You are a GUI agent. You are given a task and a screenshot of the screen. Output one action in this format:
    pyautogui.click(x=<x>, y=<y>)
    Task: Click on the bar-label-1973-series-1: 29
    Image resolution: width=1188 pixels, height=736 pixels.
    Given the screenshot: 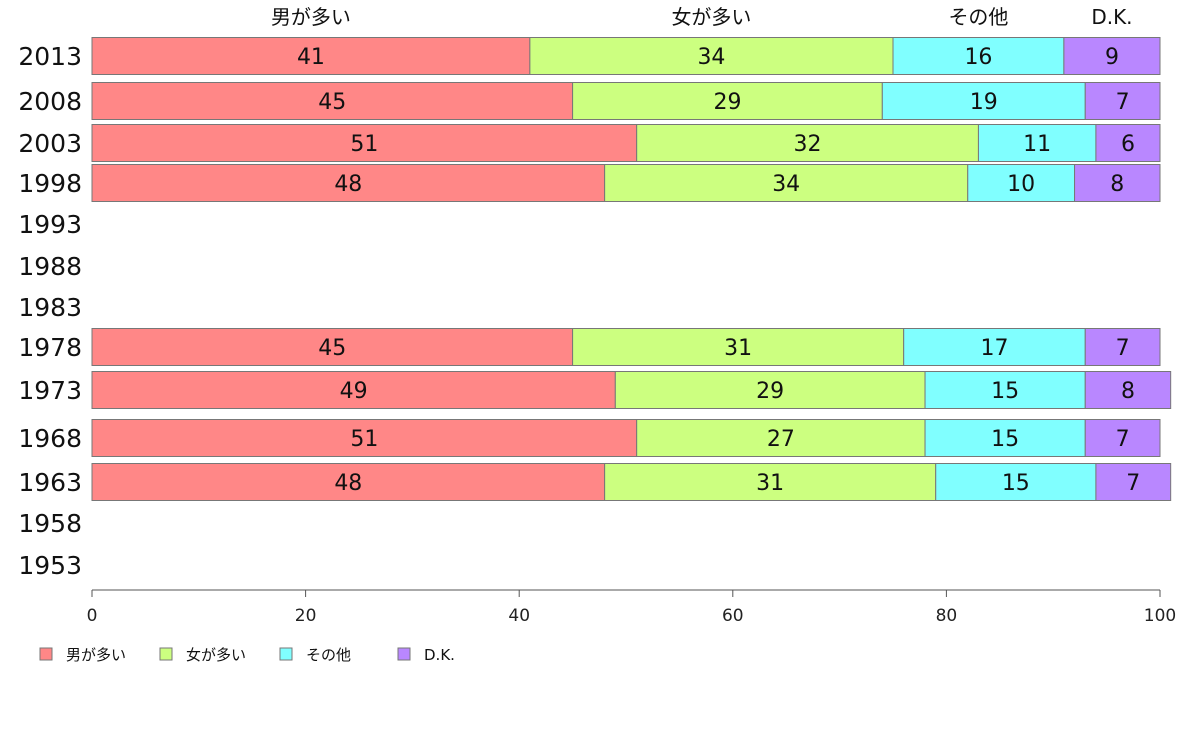 What is the action you would take?
    pyautogui.click(x=770, y=391)
    